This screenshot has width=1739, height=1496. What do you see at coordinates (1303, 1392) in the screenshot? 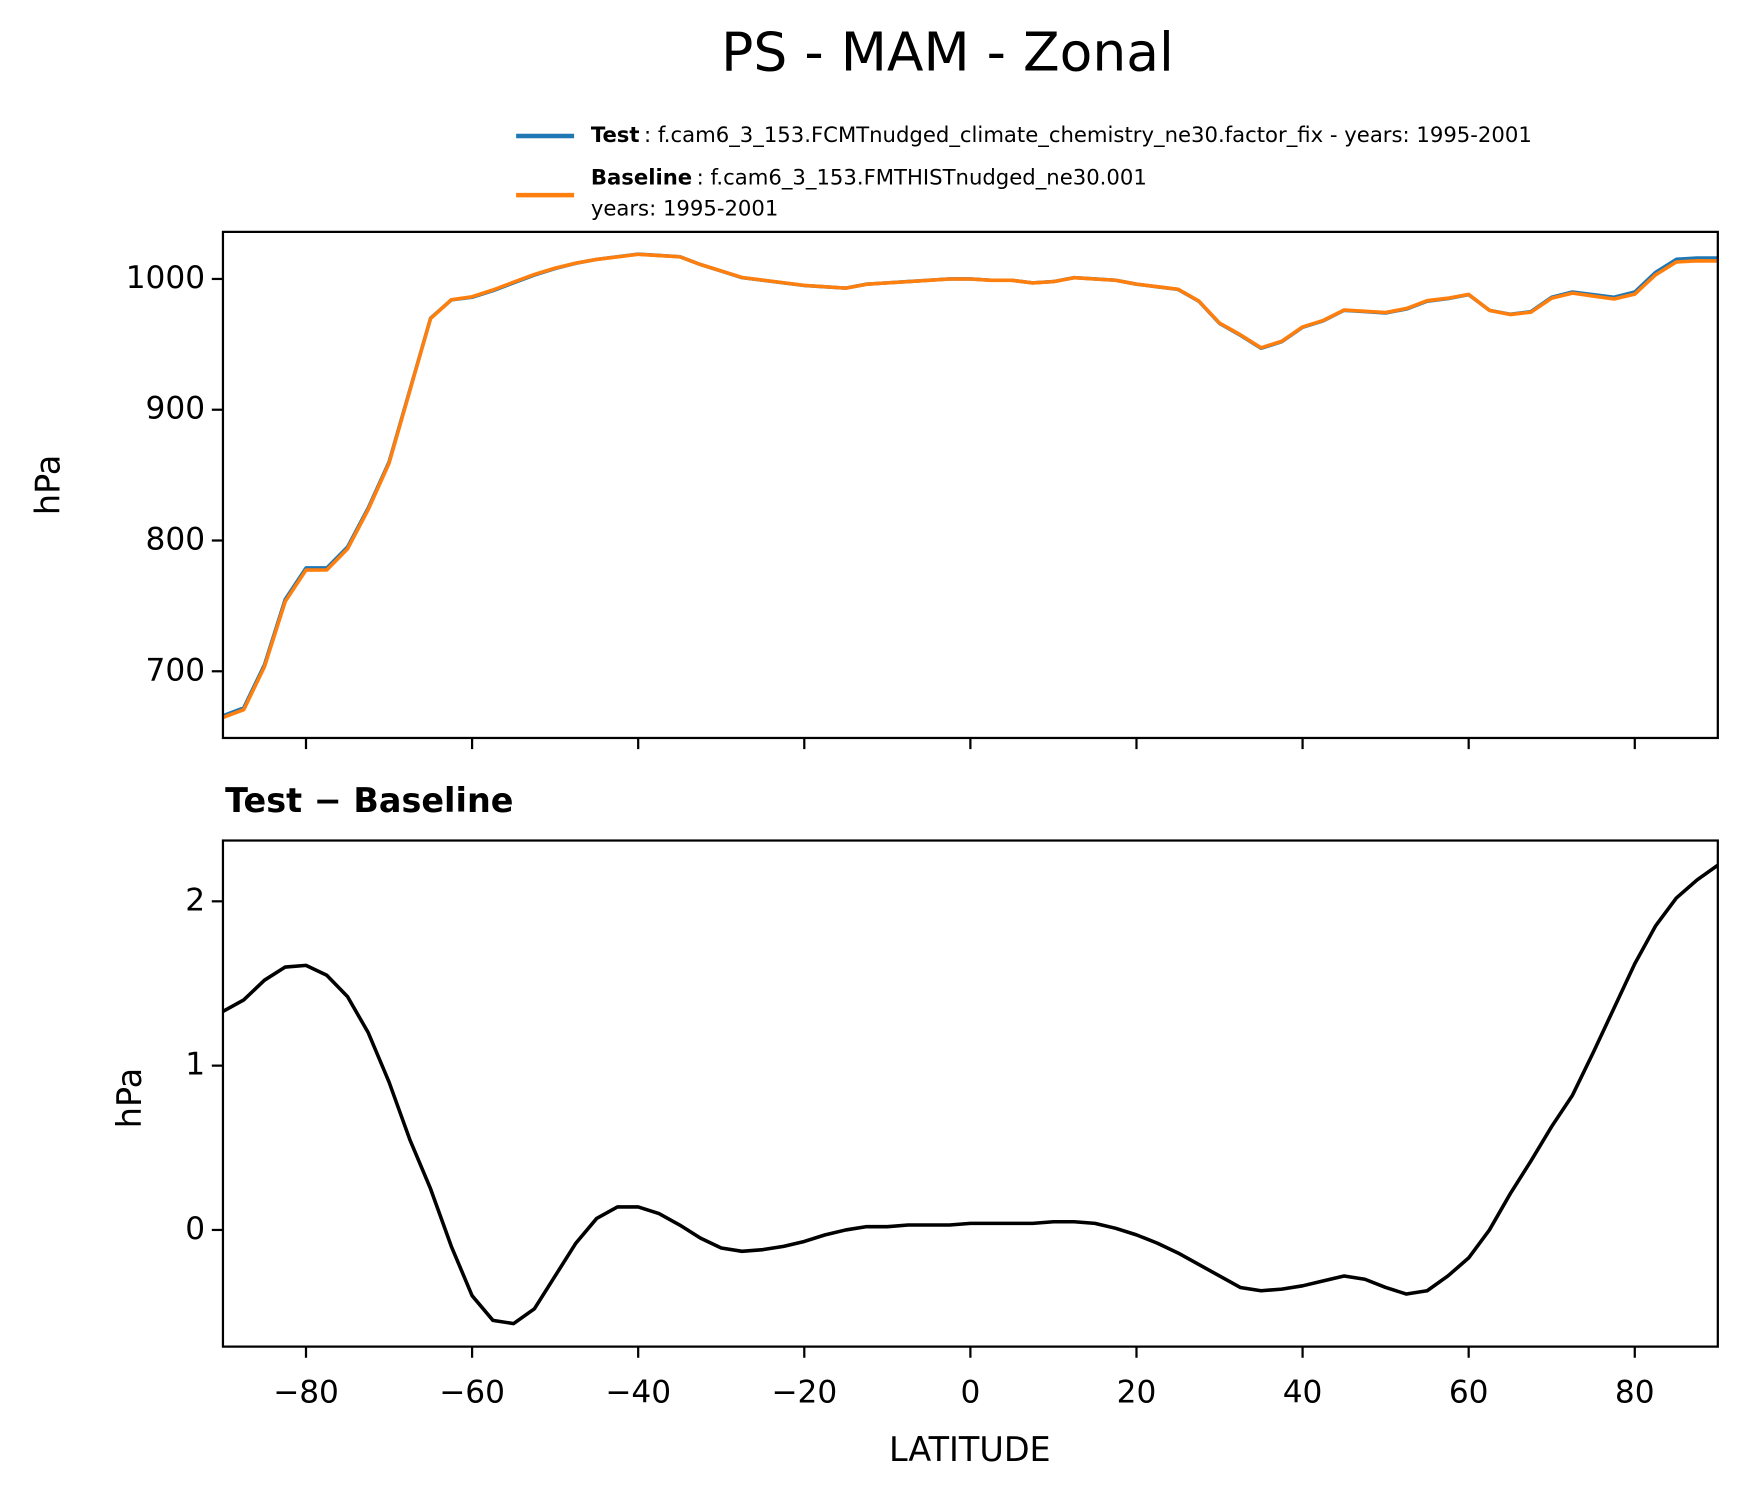
I see `x-tick-label: 40` at bounding box center [1303, 1392].